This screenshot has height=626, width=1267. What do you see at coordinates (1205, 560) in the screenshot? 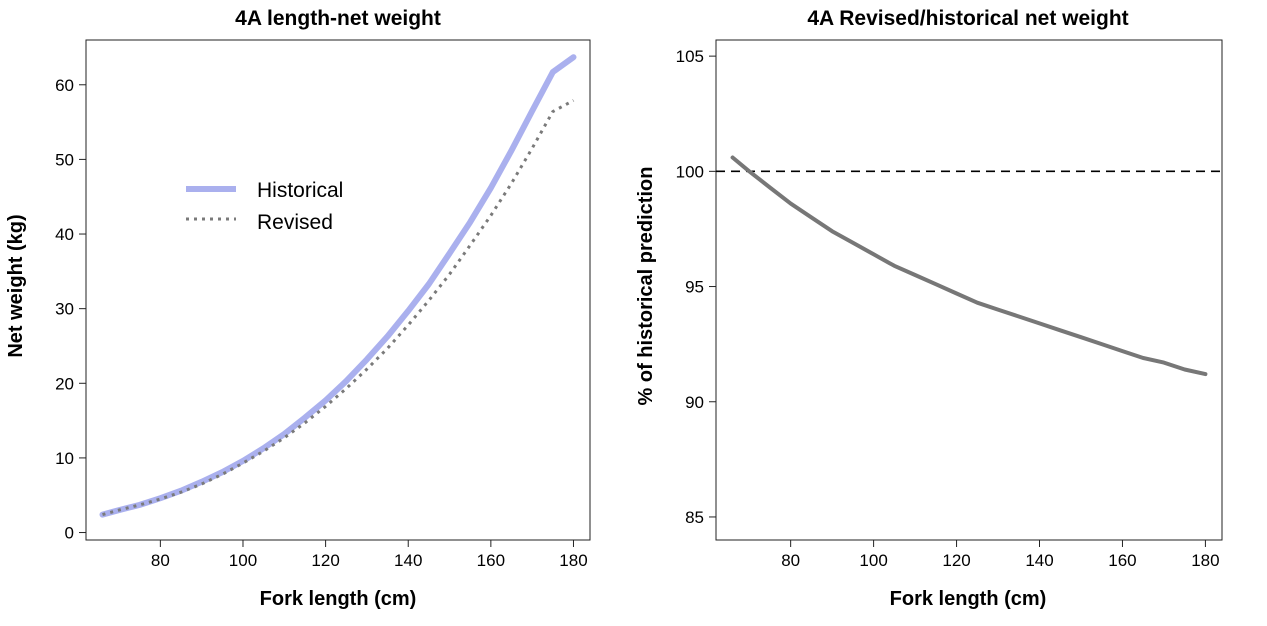
I see `right-x-tick-label: 180` at bounding box center [1205, 560].